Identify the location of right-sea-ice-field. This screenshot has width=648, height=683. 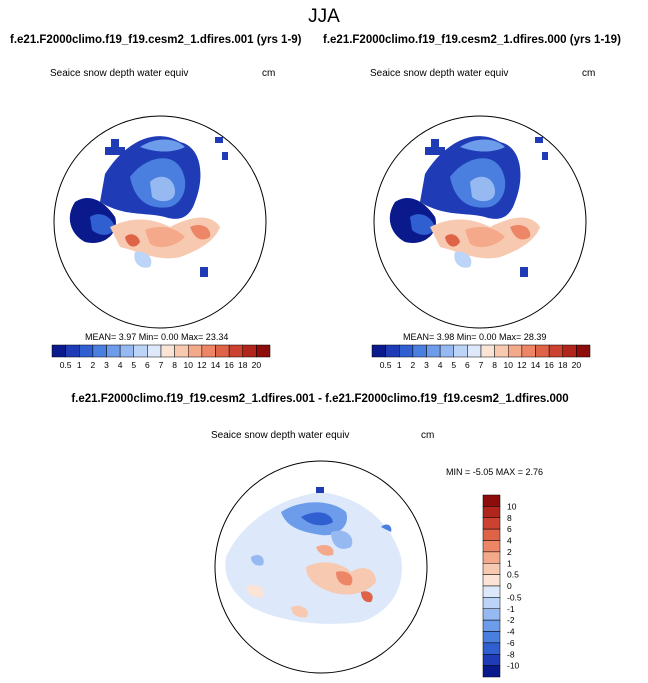
(468, 206).